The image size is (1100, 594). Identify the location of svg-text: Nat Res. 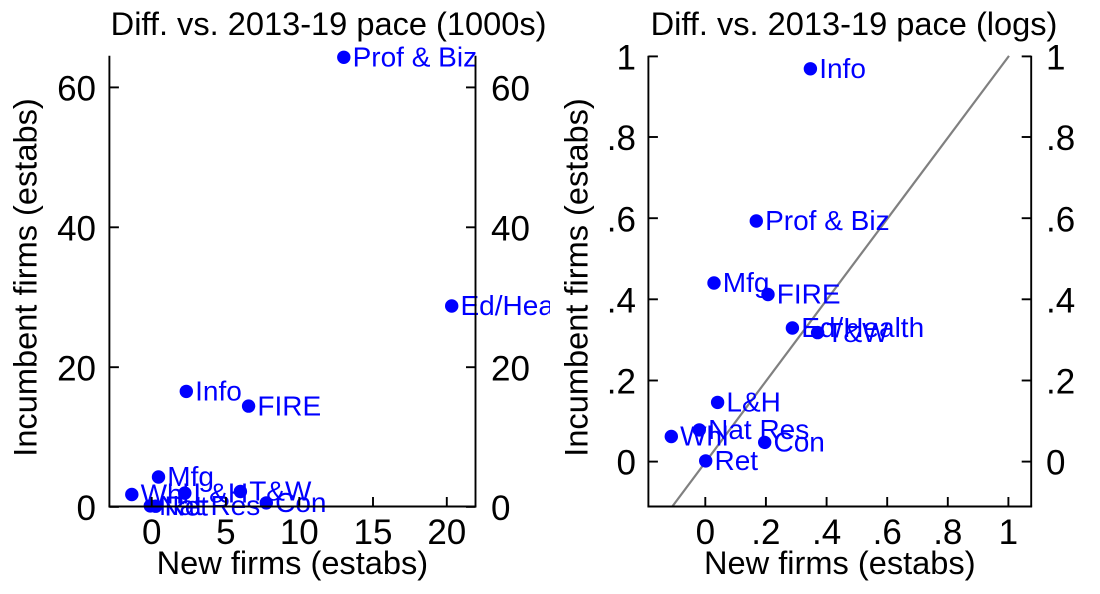
(758, 429).